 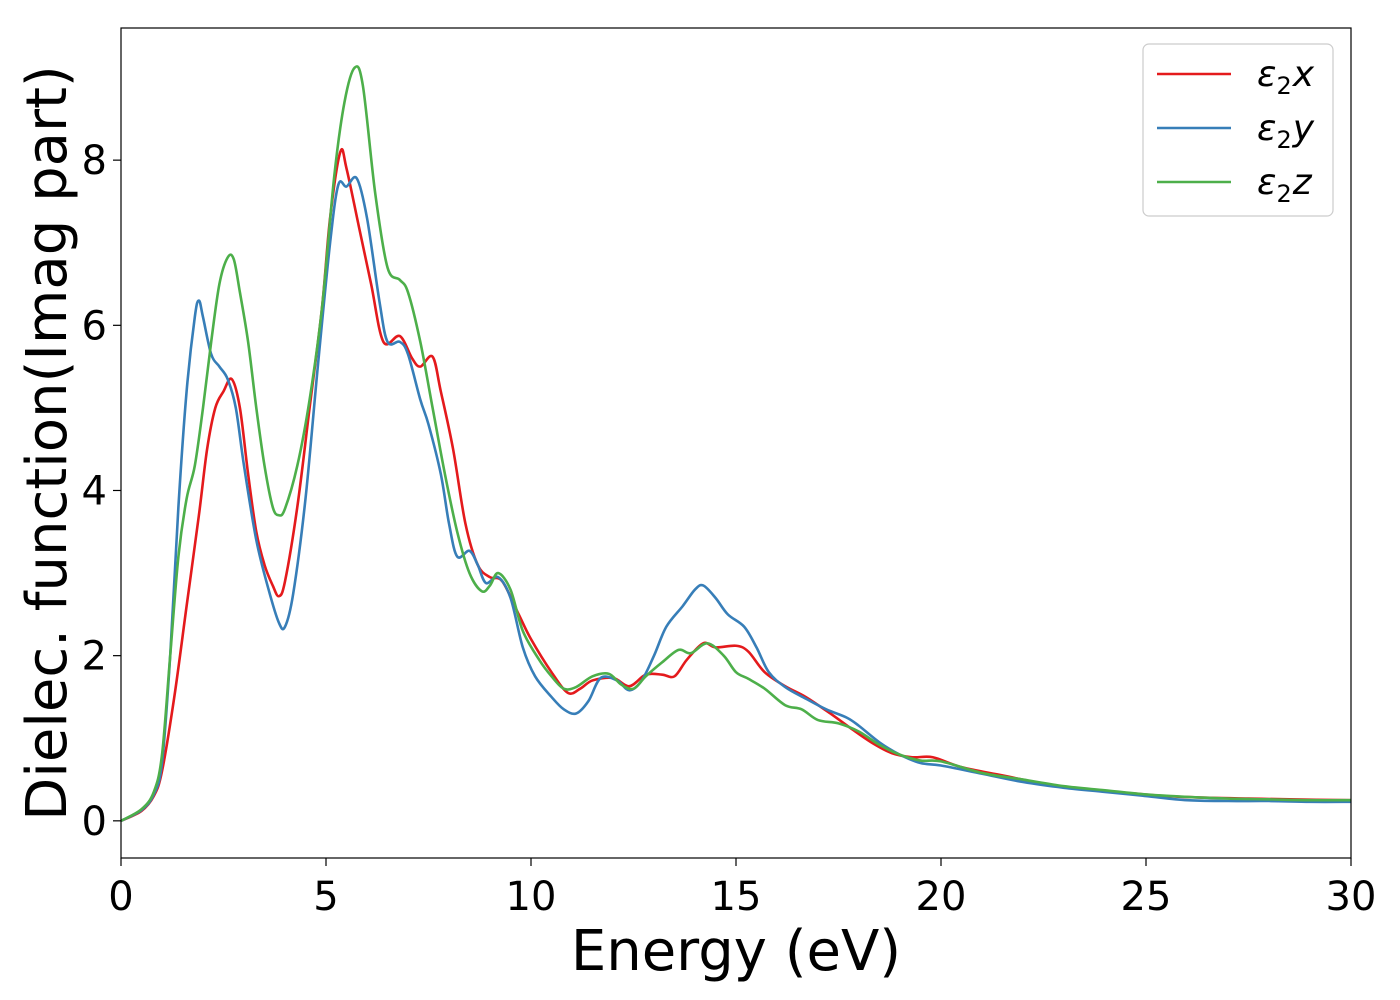 I want to click on legend-label-y: ε2y, so click(x=1286, y=131).